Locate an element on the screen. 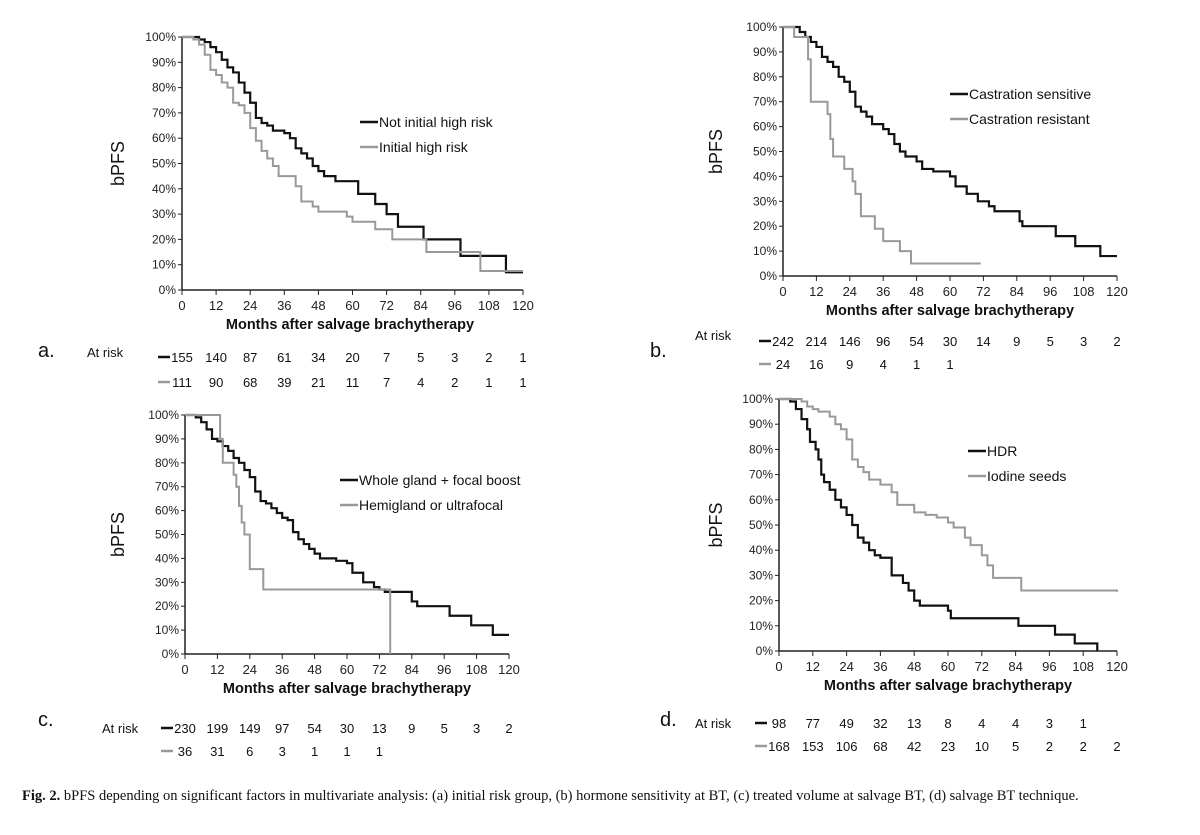  caption-label: Fig. 2. is located at coordinates (41, 796).